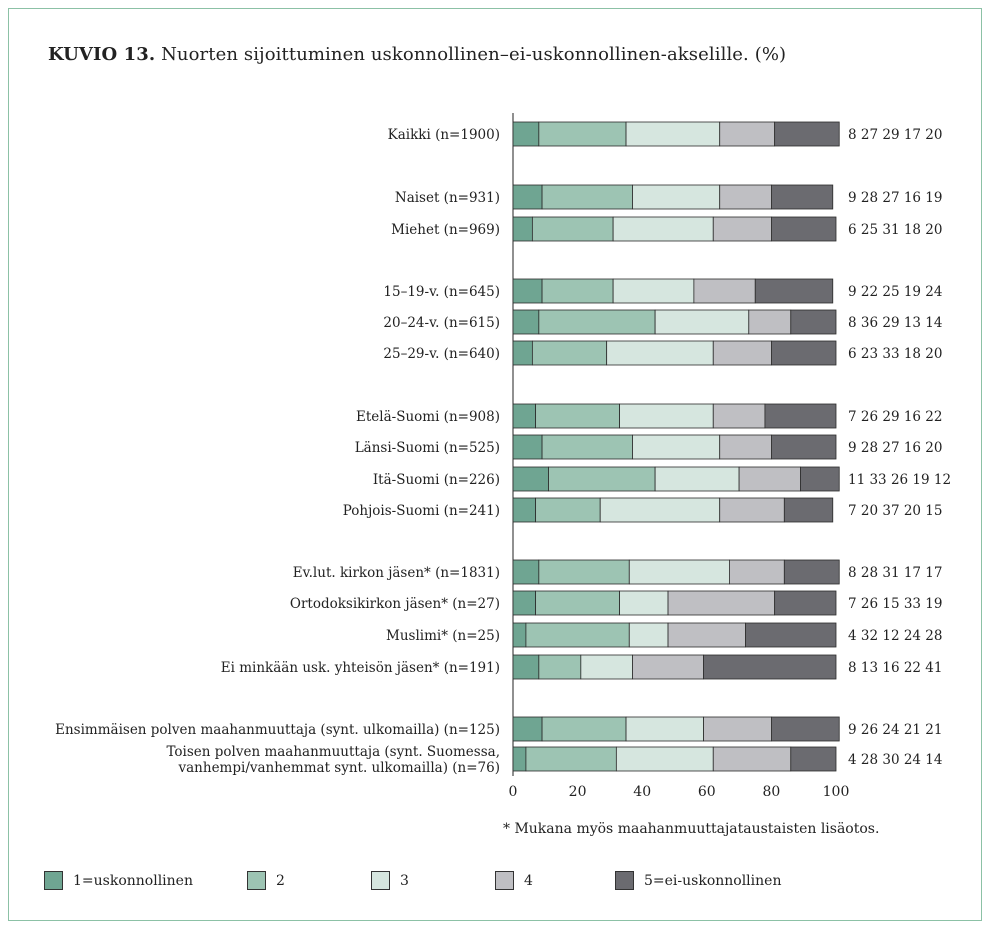  What do you see at coordinates (895, 668) in the screenshot?
I see `row-values-label: 8 13 16 22 41` at bounding box center [895, 668].